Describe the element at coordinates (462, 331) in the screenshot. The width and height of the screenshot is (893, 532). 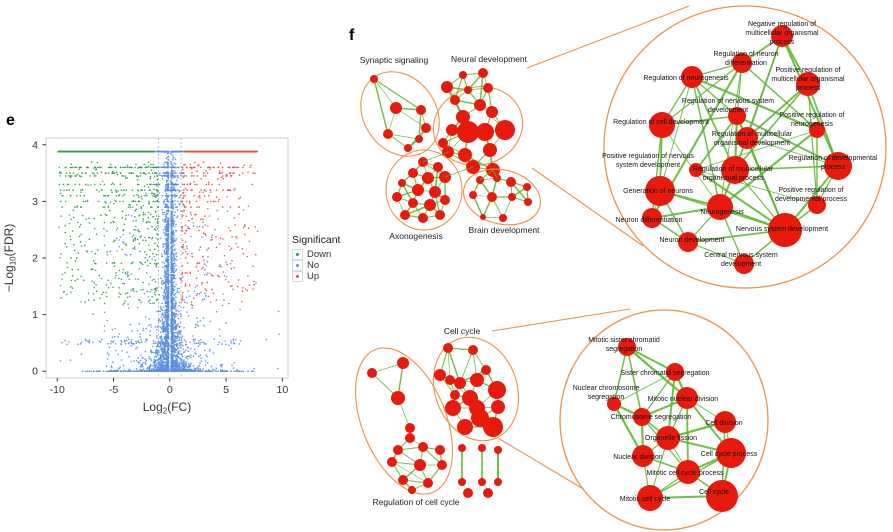
I see `cluster-label: Cell cycle` at that location.